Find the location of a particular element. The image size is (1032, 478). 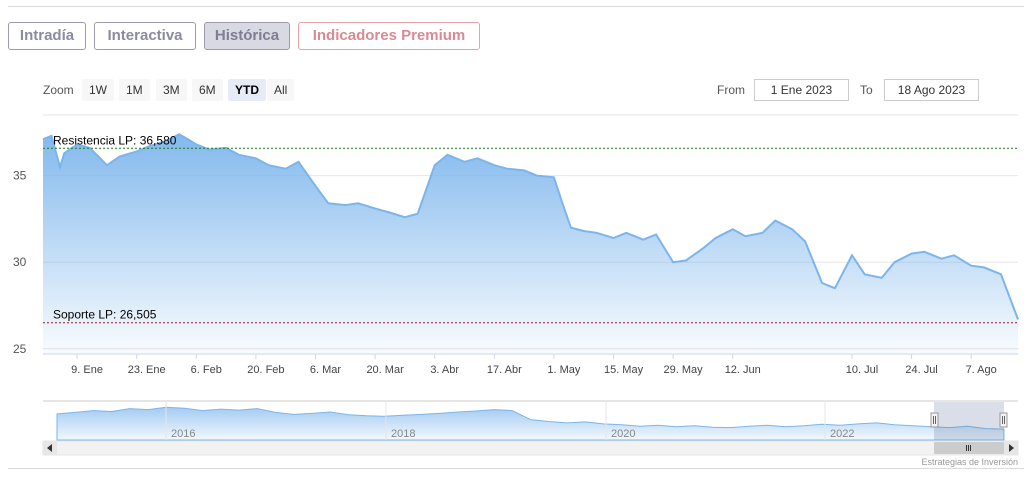

x-tick-label: 6. Mar is located at coordinates (326, 370).